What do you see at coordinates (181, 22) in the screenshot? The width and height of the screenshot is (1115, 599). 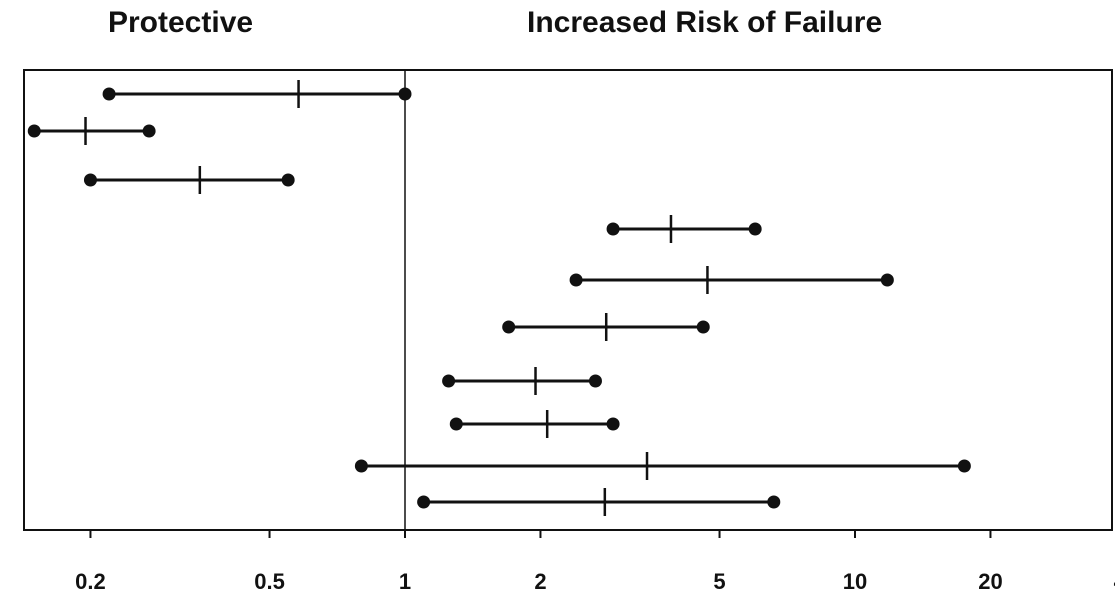 I see `protective-label: Protective` at bounding box center [181, 22].